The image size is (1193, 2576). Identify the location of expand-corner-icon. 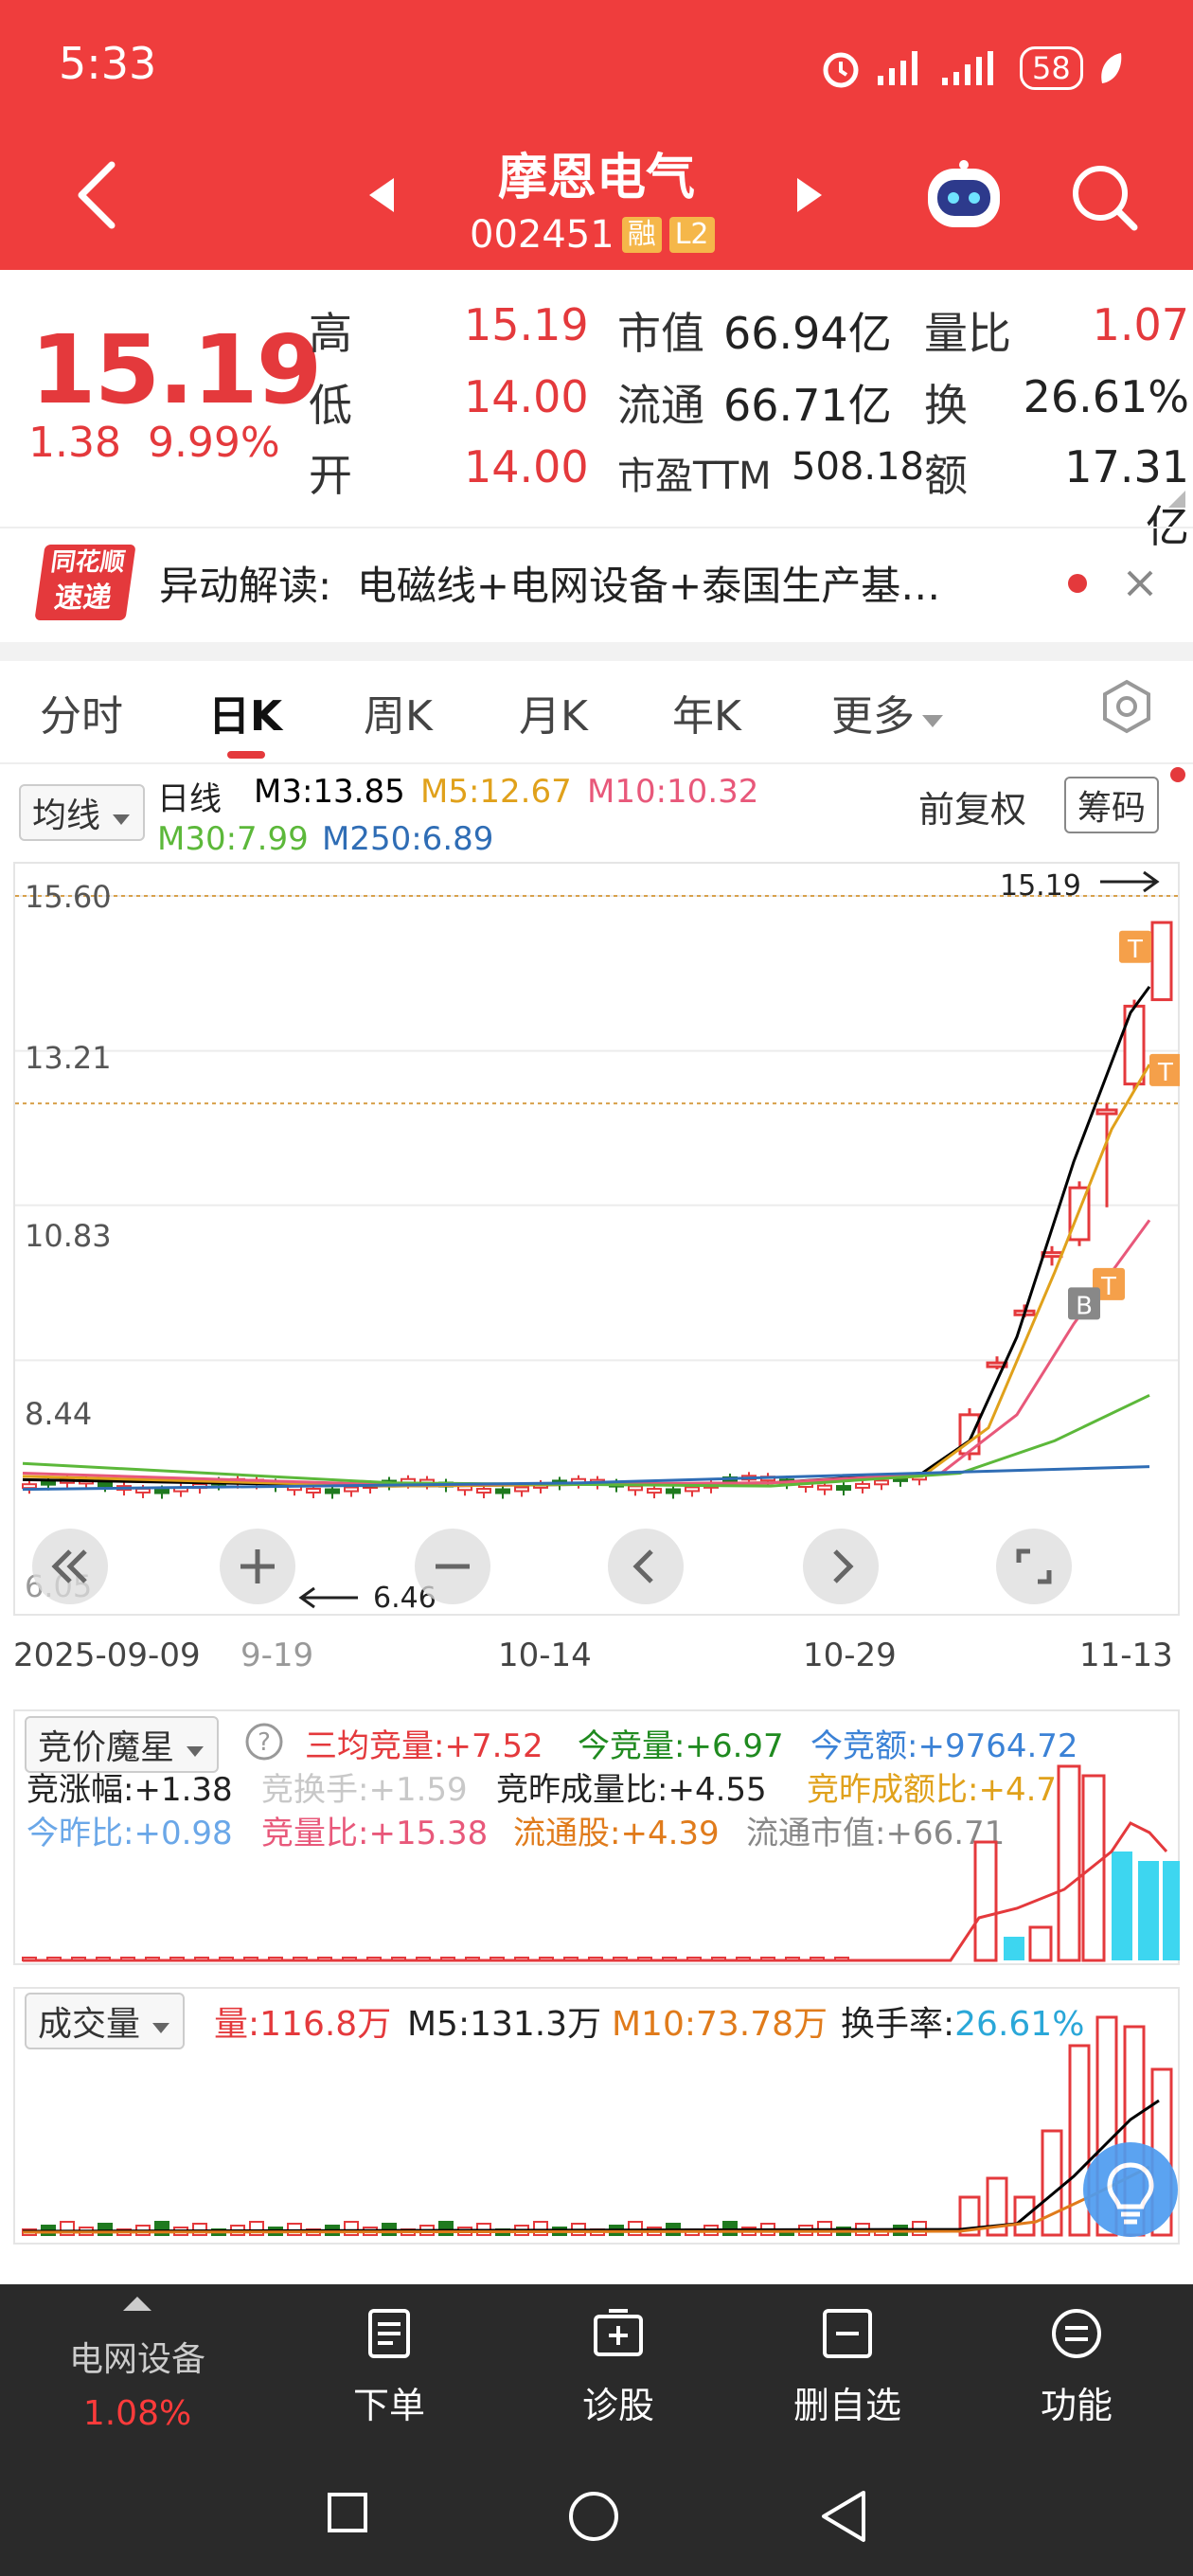
(1176, 499).